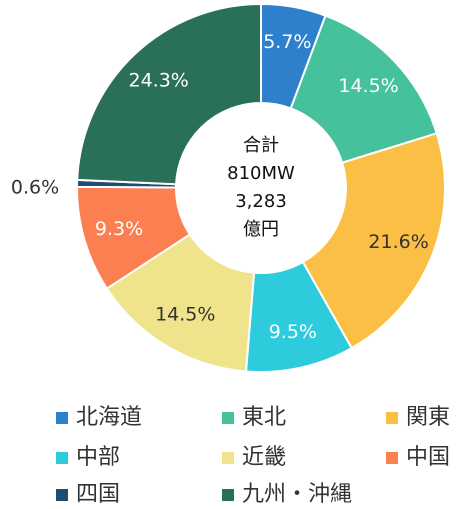  What do you see at coordinates (297, 494) in the screenshot?
I see `legend-label: 九州・沖縄` at bounding box center [297, 494].